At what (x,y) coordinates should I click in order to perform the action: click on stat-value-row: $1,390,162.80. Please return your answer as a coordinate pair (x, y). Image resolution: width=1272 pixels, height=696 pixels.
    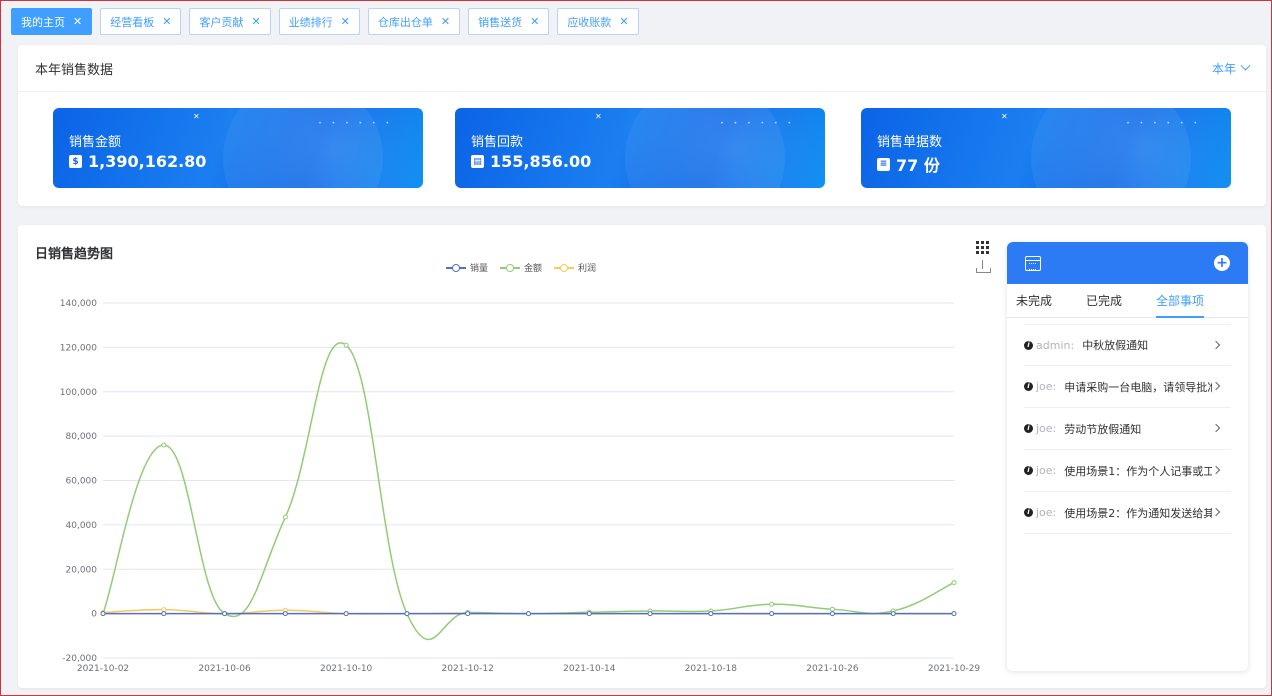
    Looking at the image, I should click on (137, 161).